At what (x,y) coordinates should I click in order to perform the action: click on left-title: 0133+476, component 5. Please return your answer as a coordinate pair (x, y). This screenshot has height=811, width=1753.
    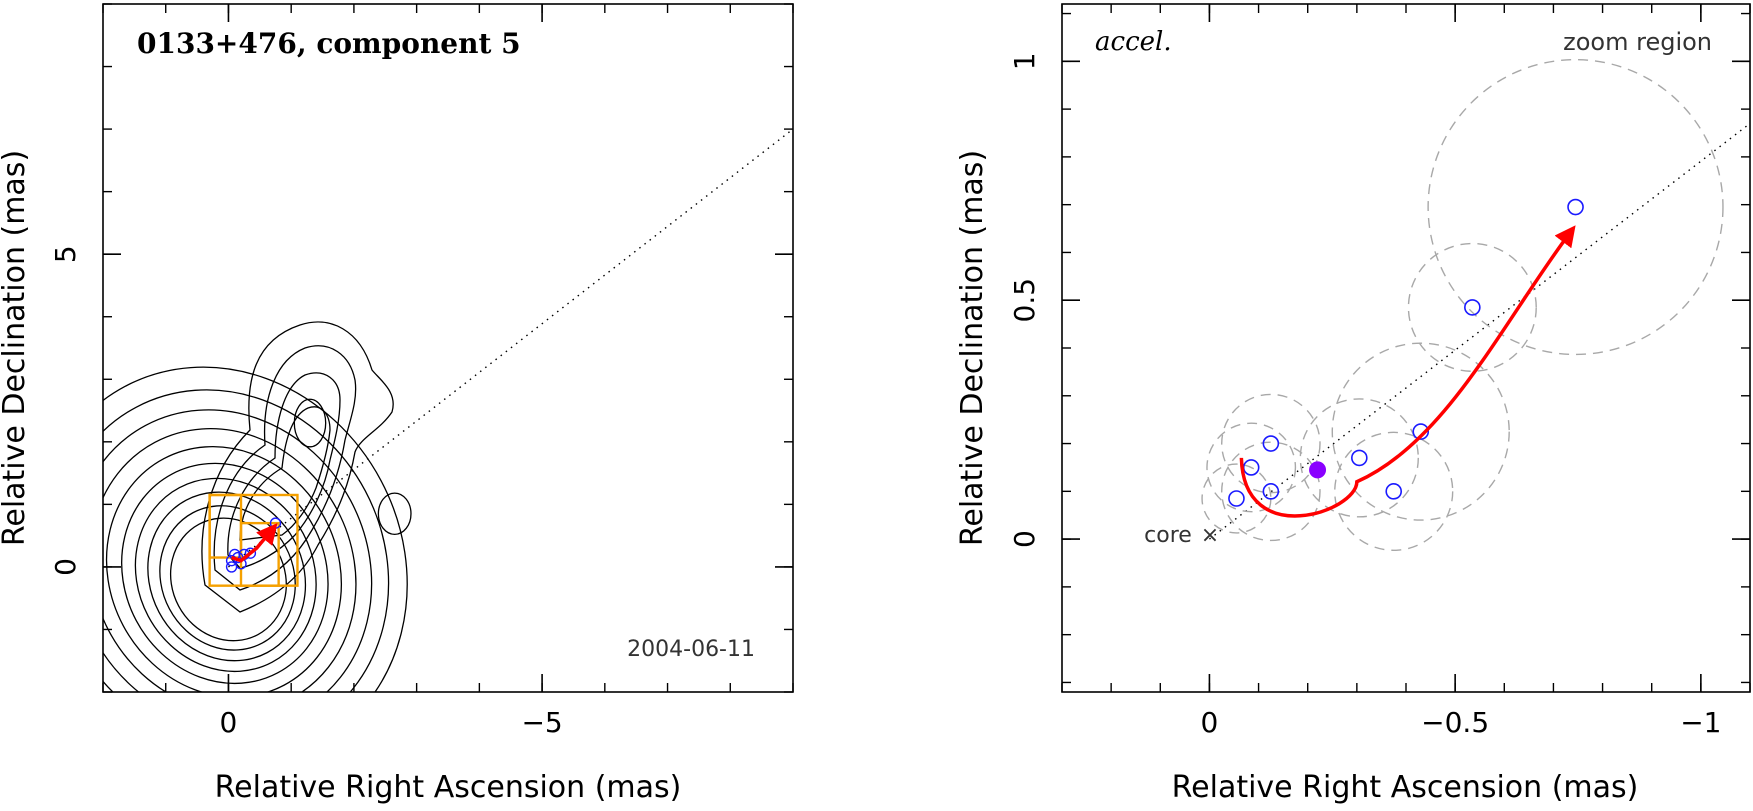
    Looking at the image, I should click on (329, 43).